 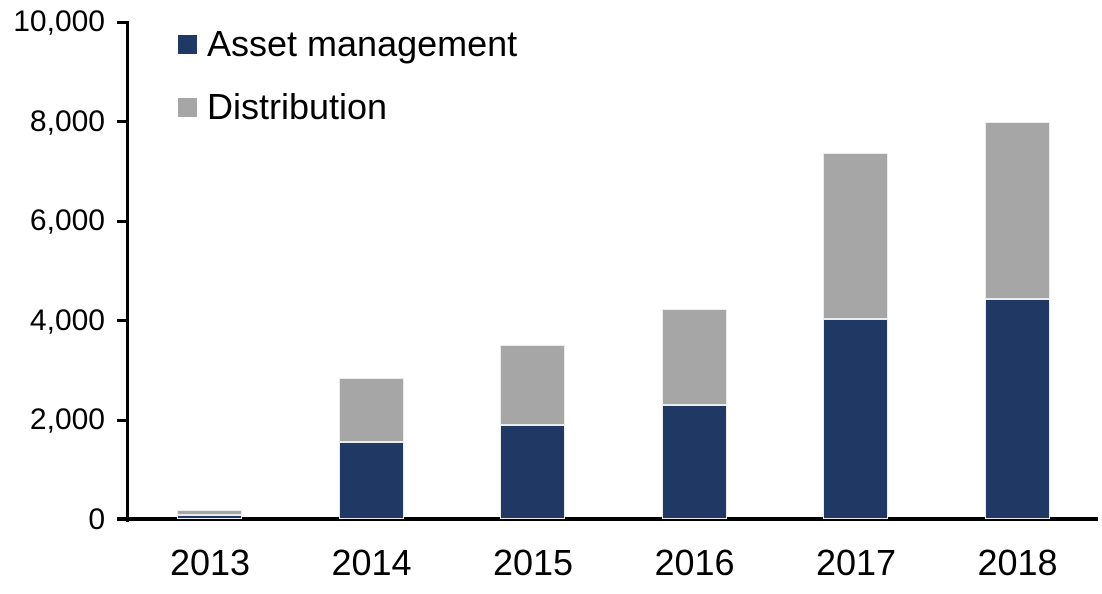 I want to click on bar-segment-distribution-2016, so click(x=694, y=357).